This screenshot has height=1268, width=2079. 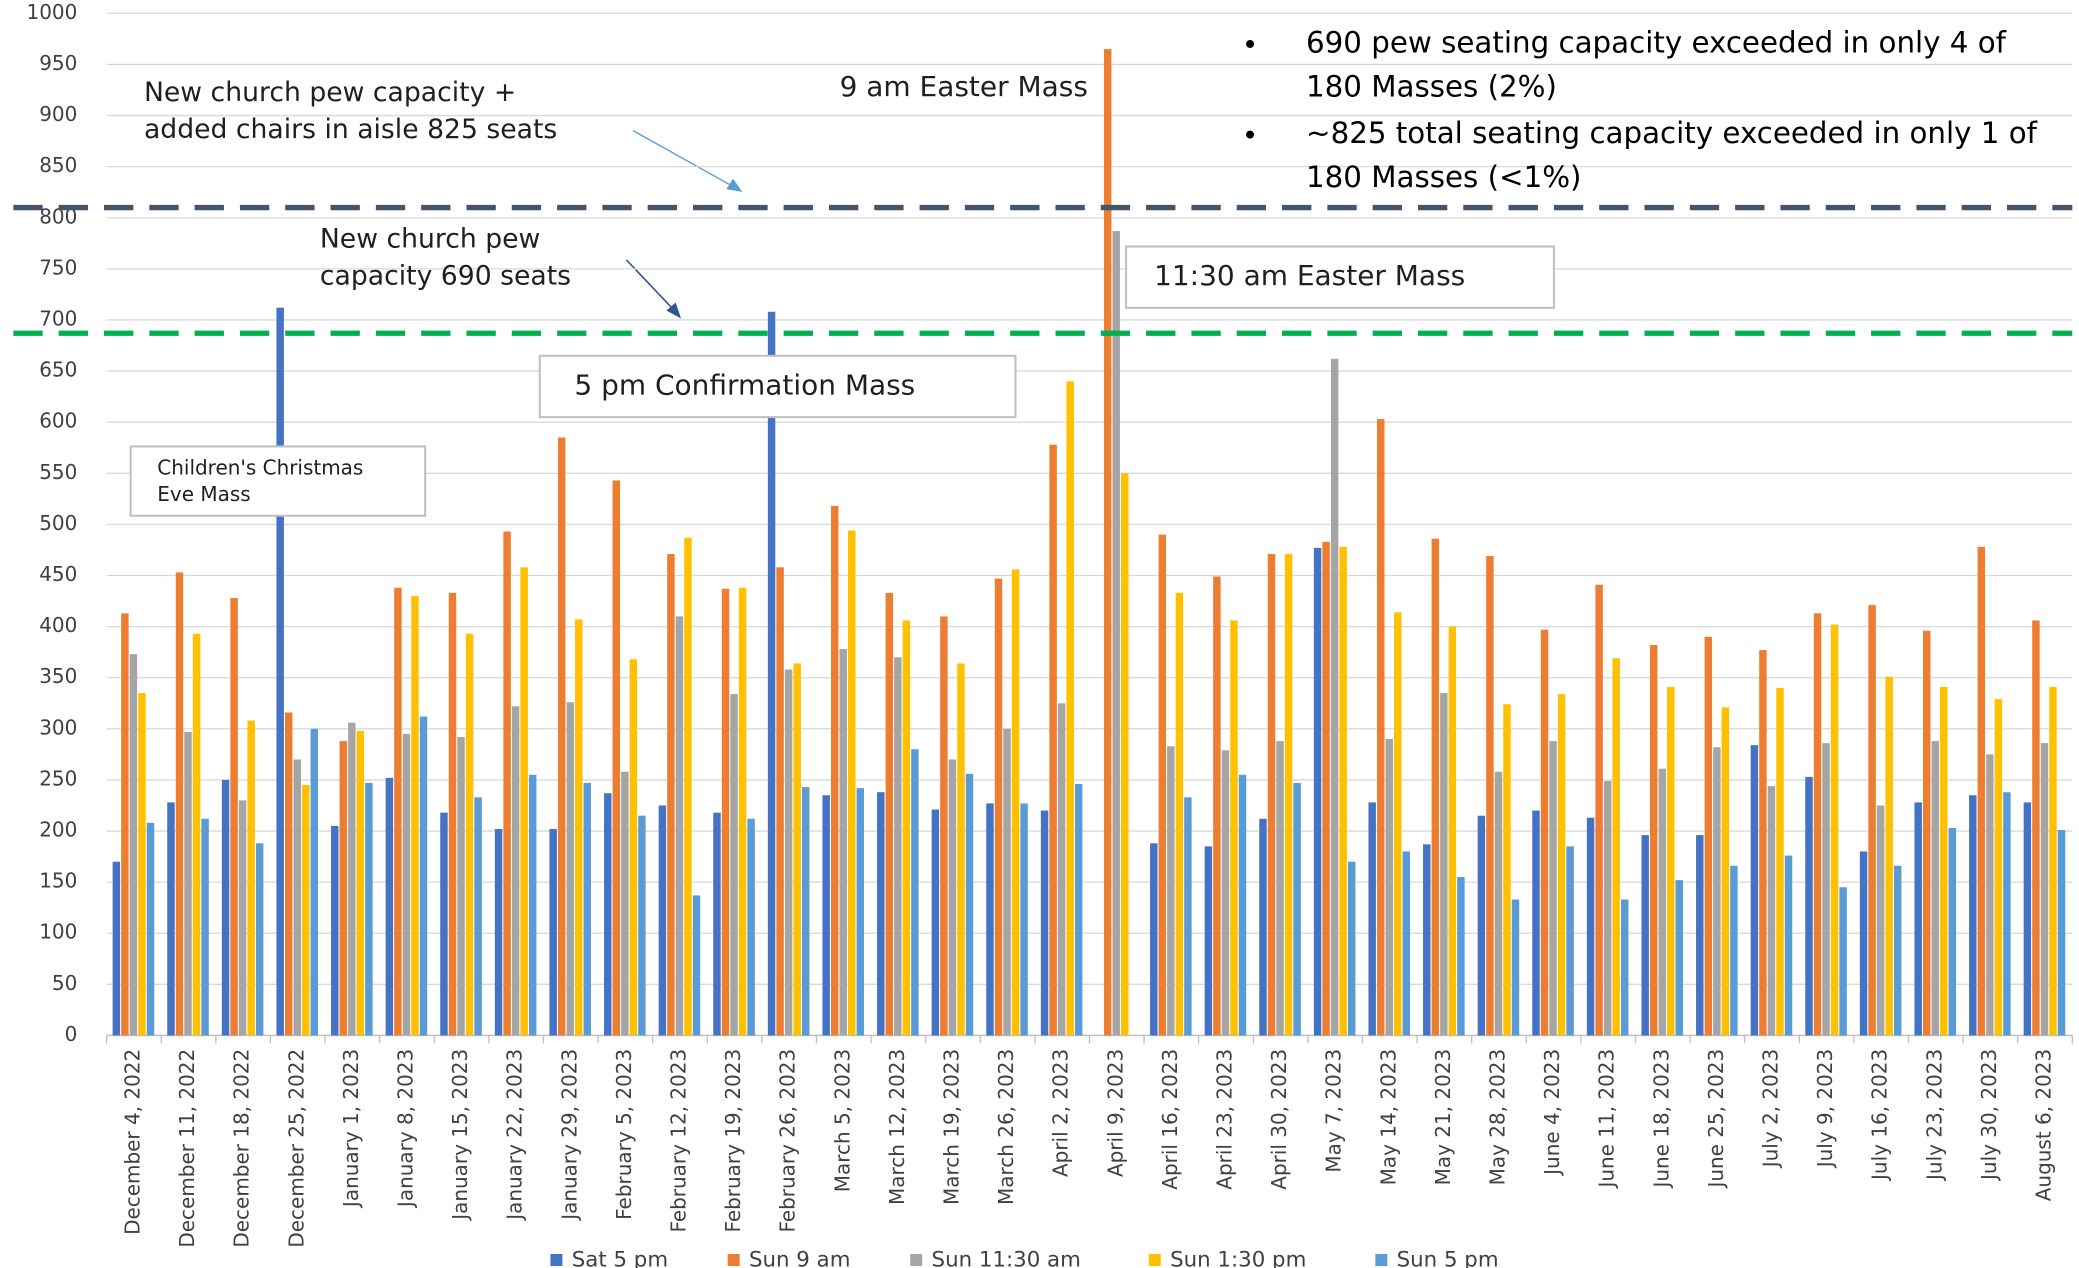 What do you see at coordinates (1334, 1111) in the screenshot?
I see `x-tick-label: May 7, 2023` at bounding box center [1334, 1111].